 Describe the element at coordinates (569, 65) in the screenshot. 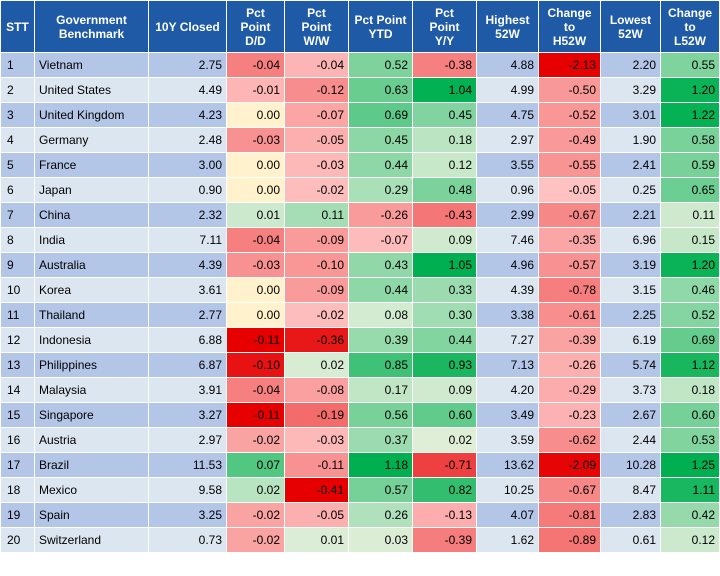

I see `cell-chh: -2.13` at that location.